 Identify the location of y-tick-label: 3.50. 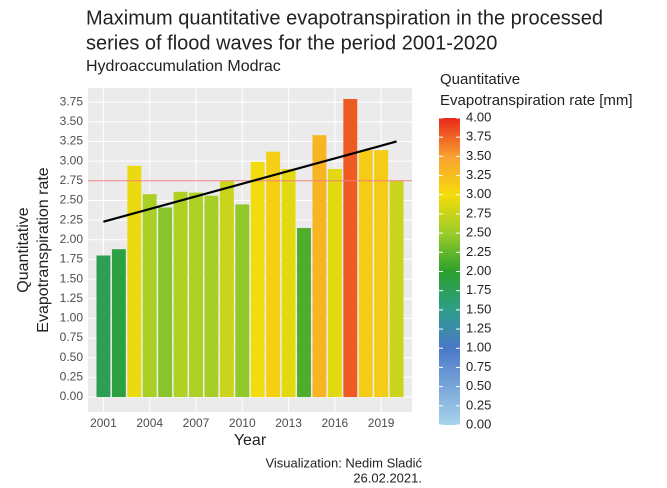
(72, 121).